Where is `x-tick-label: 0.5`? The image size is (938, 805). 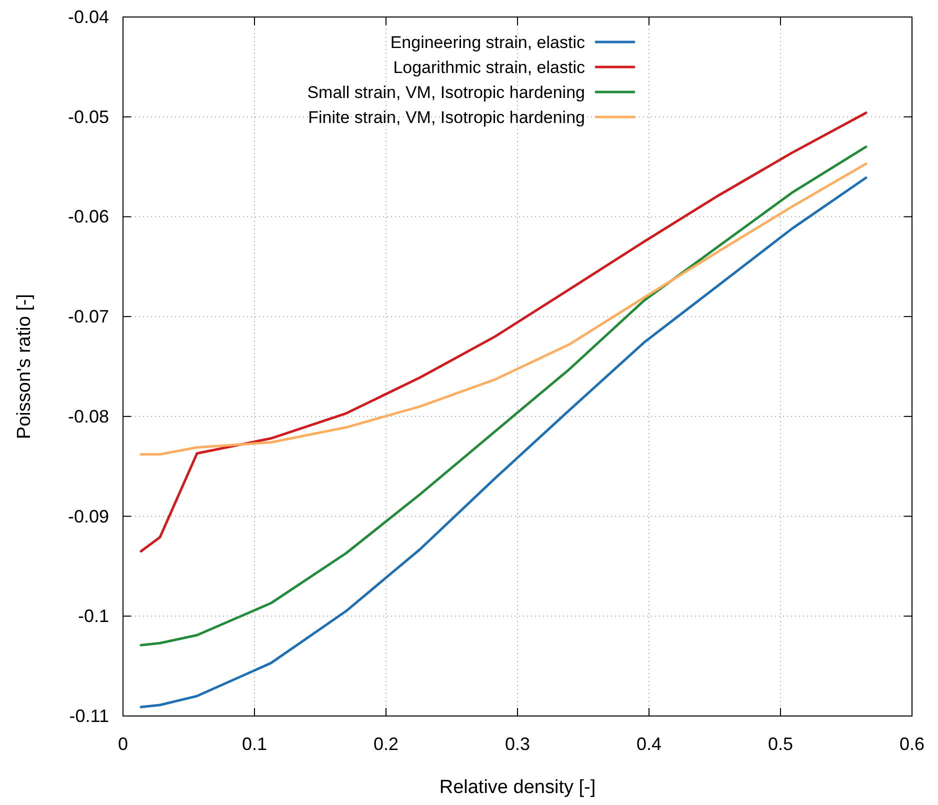
x-tick-label: 0.5 is located at coordinates (781, 744).